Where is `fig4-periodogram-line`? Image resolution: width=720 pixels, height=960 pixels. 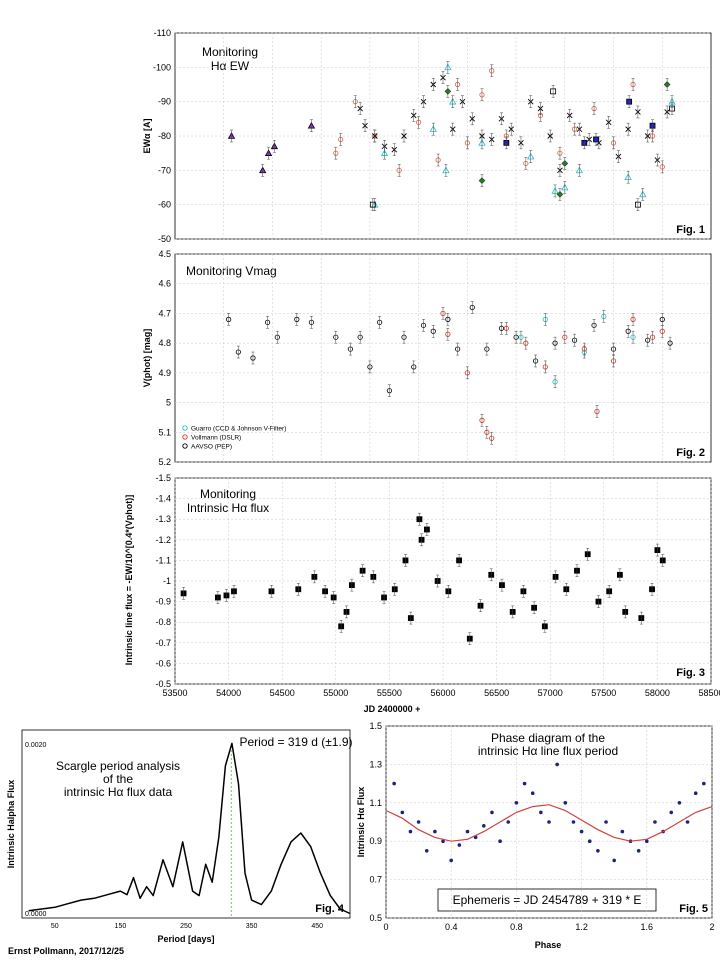
fig4-periodogram-line is located at coordinates (189, 828).